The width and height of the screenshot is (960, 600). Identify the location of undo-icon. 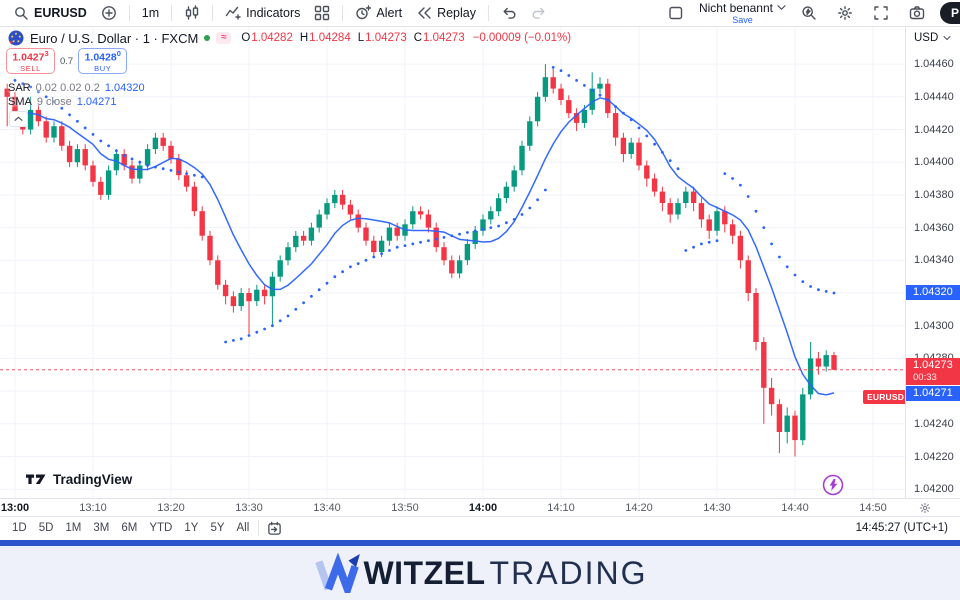
(509, 13).